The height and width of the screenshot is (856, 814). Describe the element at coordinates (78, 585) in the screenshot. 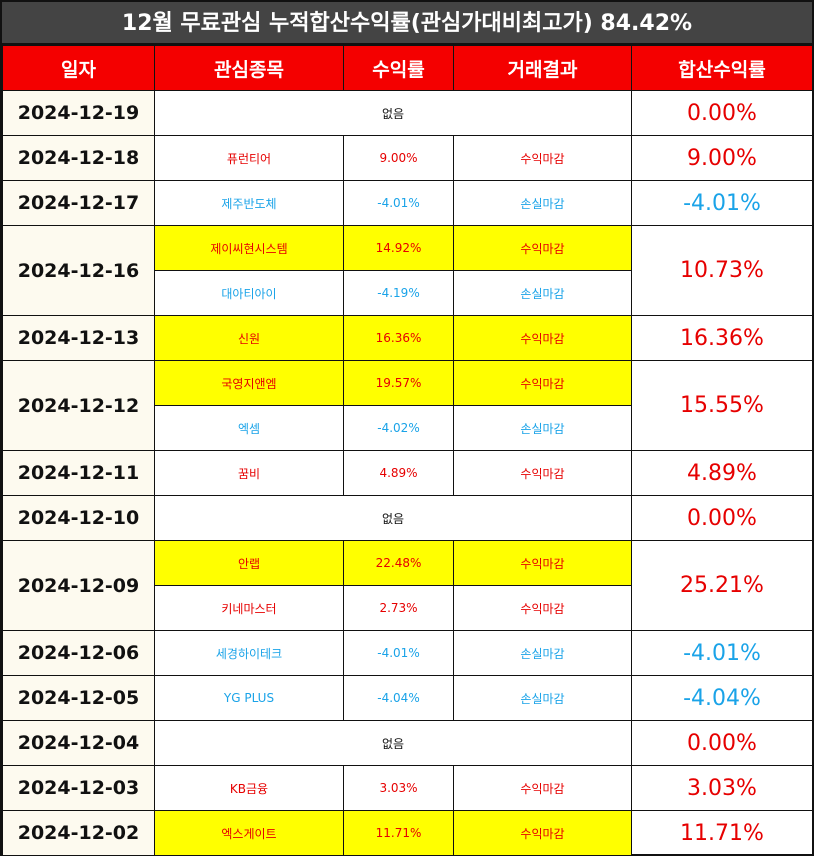

I see `row-date: 2024-12-09` at that location.